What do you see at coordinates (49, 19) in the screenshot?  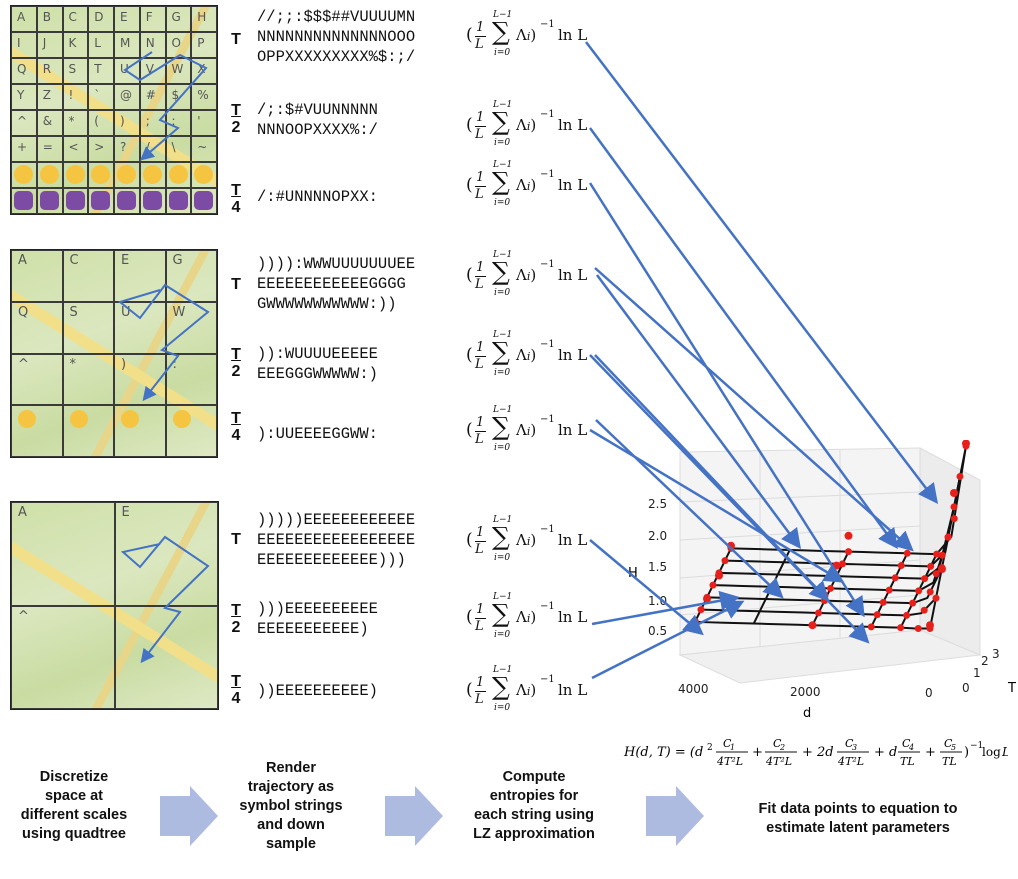 I see `grid-cell: B` at bounding box center [49, 19].